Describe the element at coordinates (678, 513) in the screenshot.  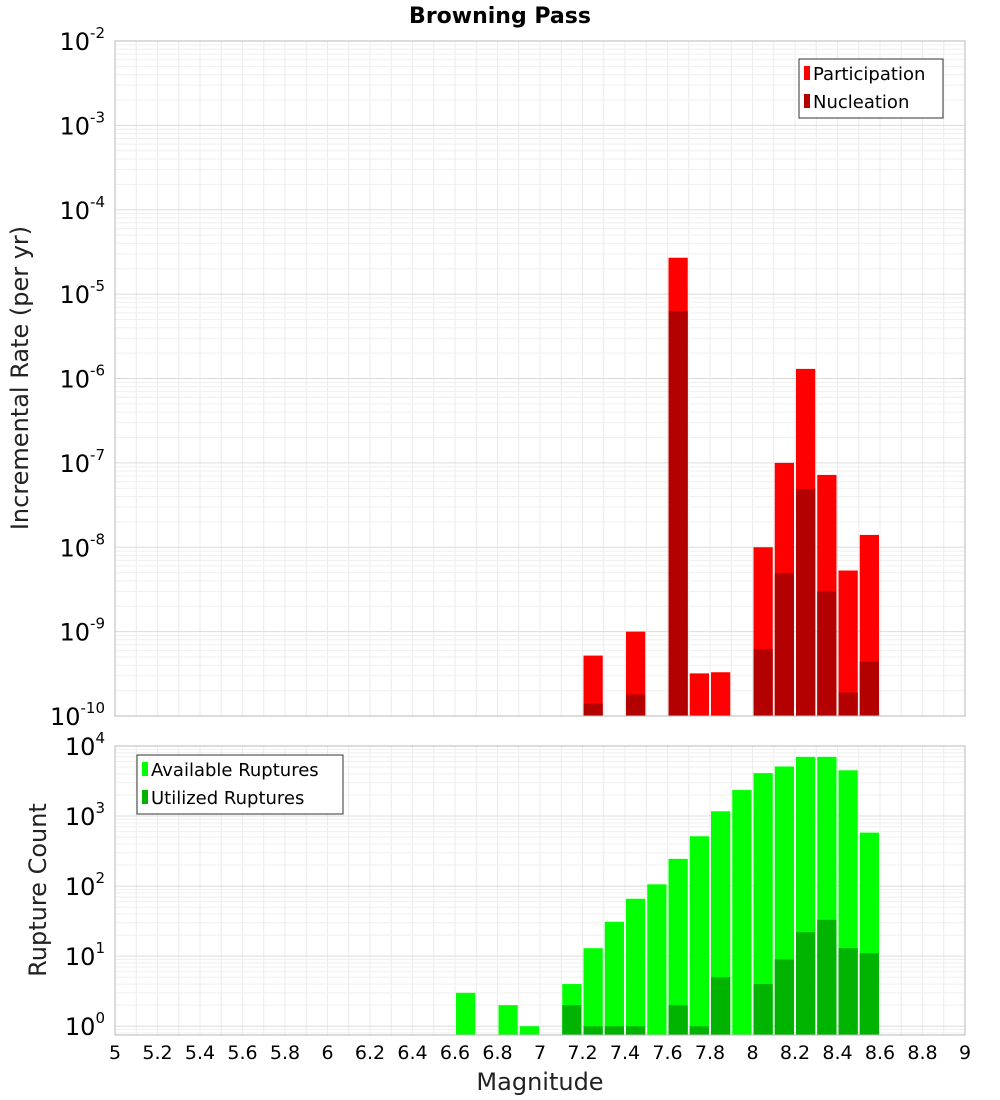
I see `bar-nucleation-7.65` at that location.